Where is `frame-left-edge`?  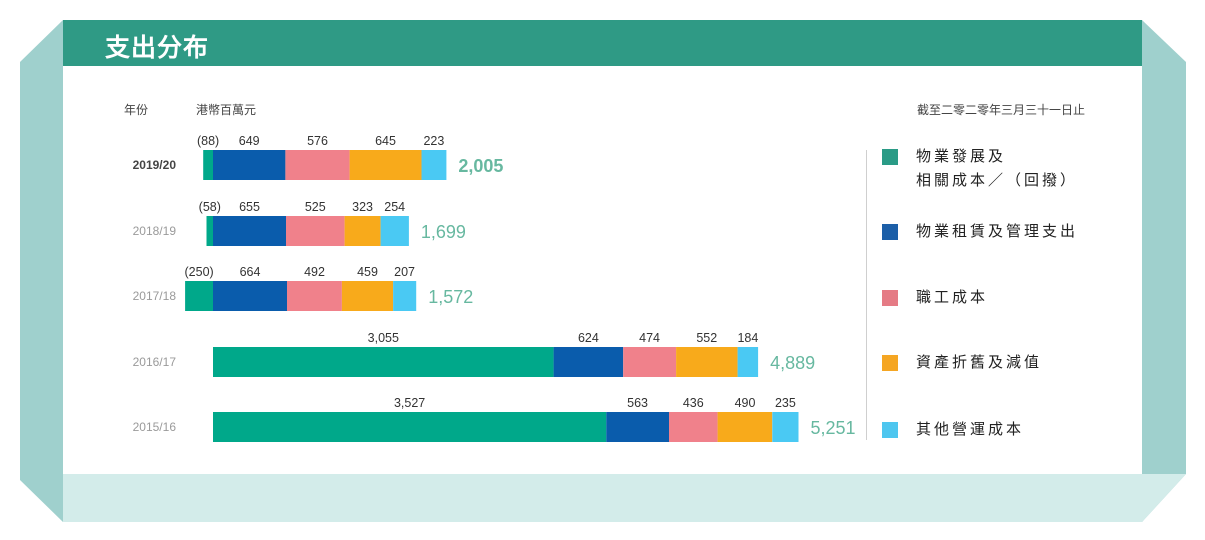 frame-left-edge is located at coordinates (41, 271).